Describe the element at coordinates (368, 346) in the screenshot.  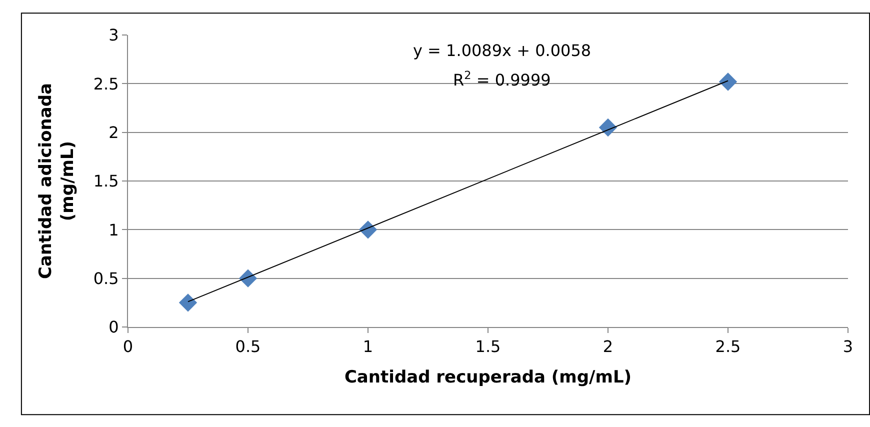
I see `x-tick-label: 1` at that location.